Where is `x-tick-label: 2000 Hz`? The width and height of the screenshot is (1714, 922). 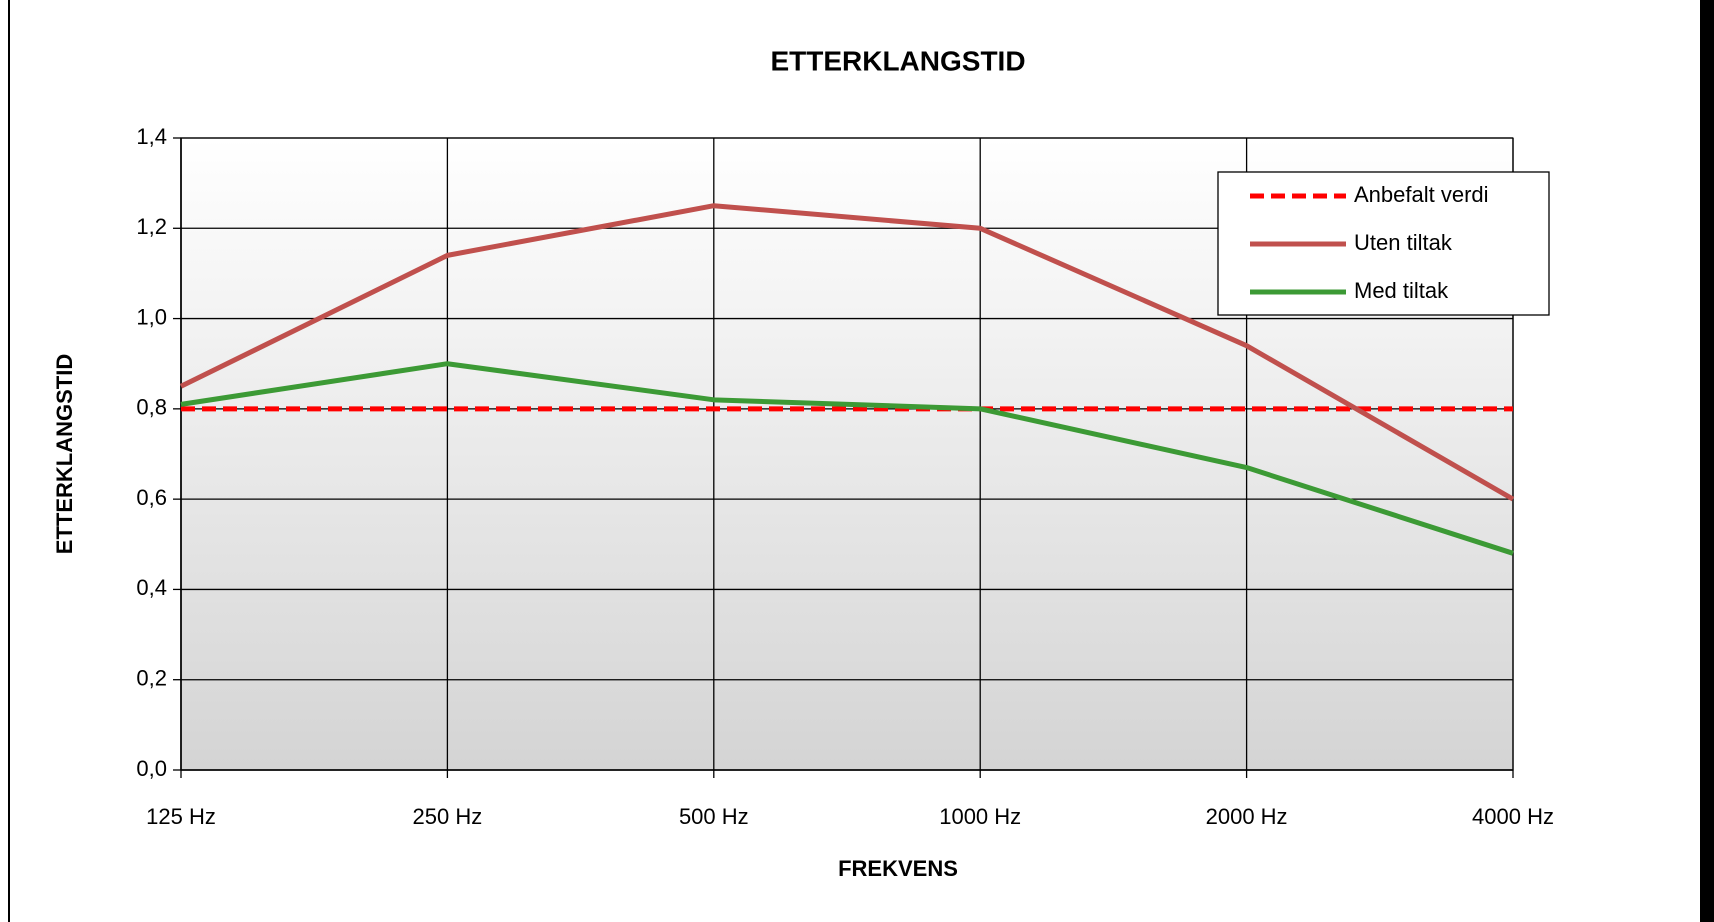
x-tick-label: 2000 Hz is located at coordinates (1247, 816).